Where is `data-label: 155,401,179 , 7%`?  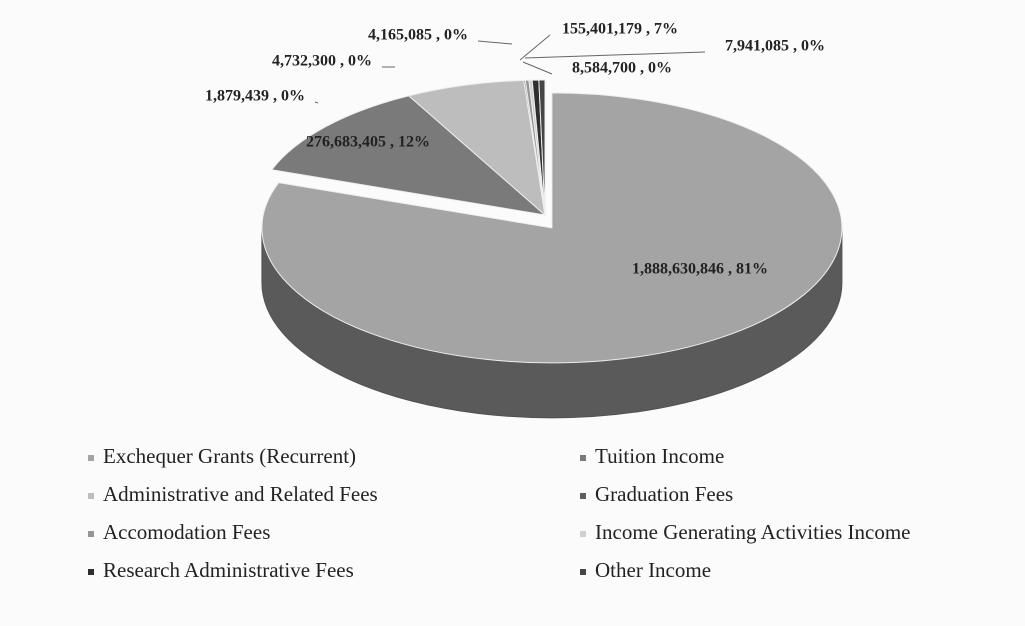
data-label: 155,401,179 , 7% is located at coordinates (620, 29).